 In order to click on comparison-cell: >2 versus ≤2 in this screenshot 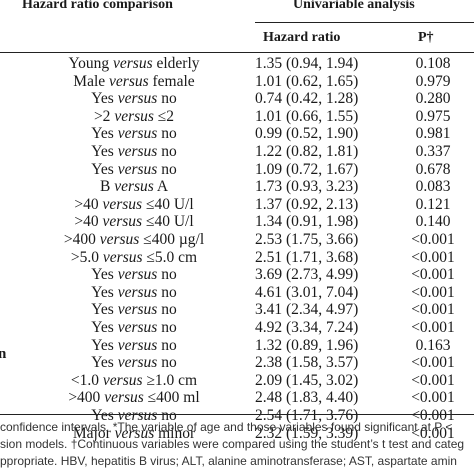, I will do `click(137, 117)`.